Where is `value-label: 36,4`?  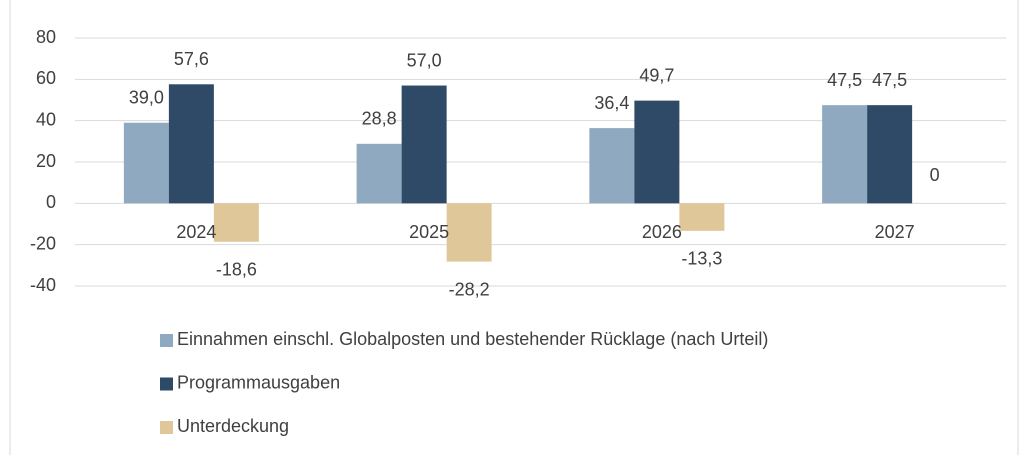
value-label: 36,4 is located at coordinates (611, 103).